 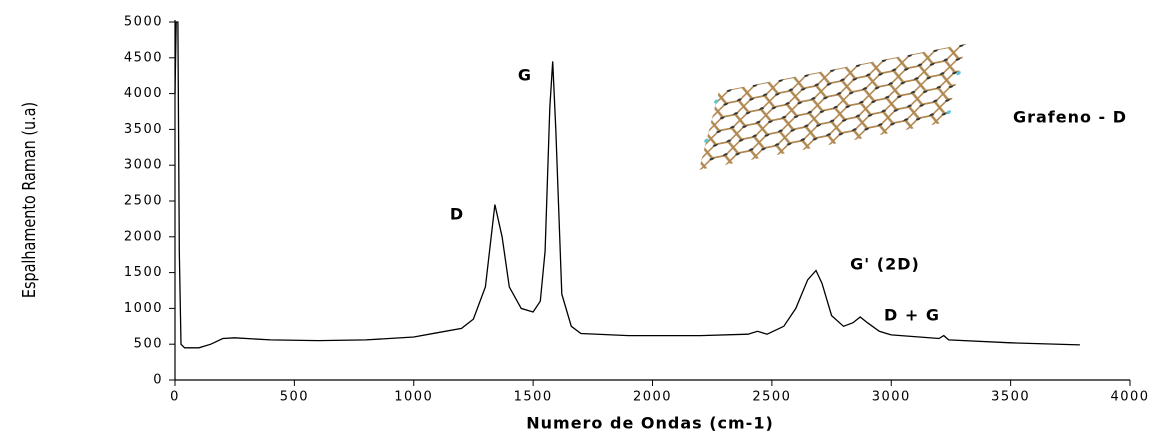 I want to click on x-tick-label: 1500, so click(x=533, y=397).